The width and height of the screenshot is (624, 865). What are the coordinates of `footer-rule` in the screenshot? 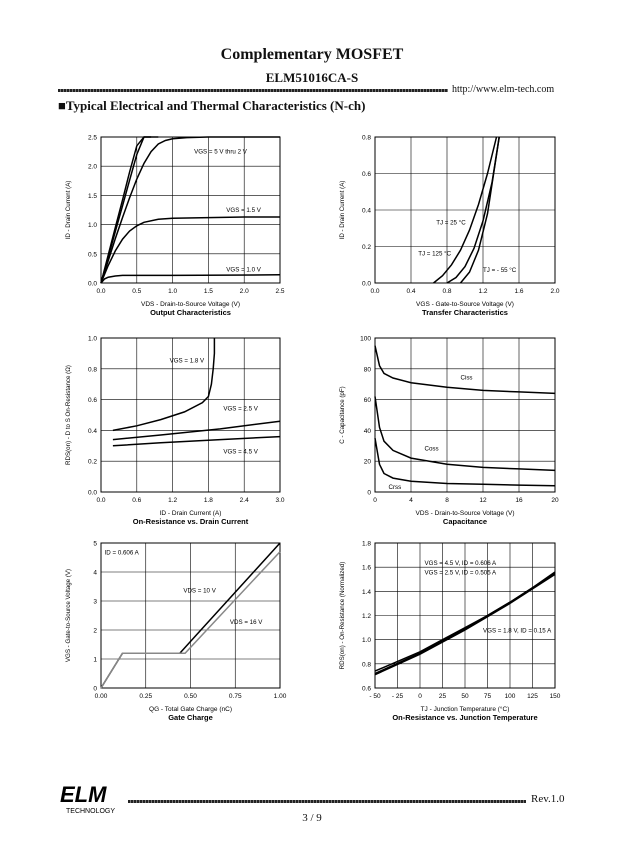 It's located at (327, 801).